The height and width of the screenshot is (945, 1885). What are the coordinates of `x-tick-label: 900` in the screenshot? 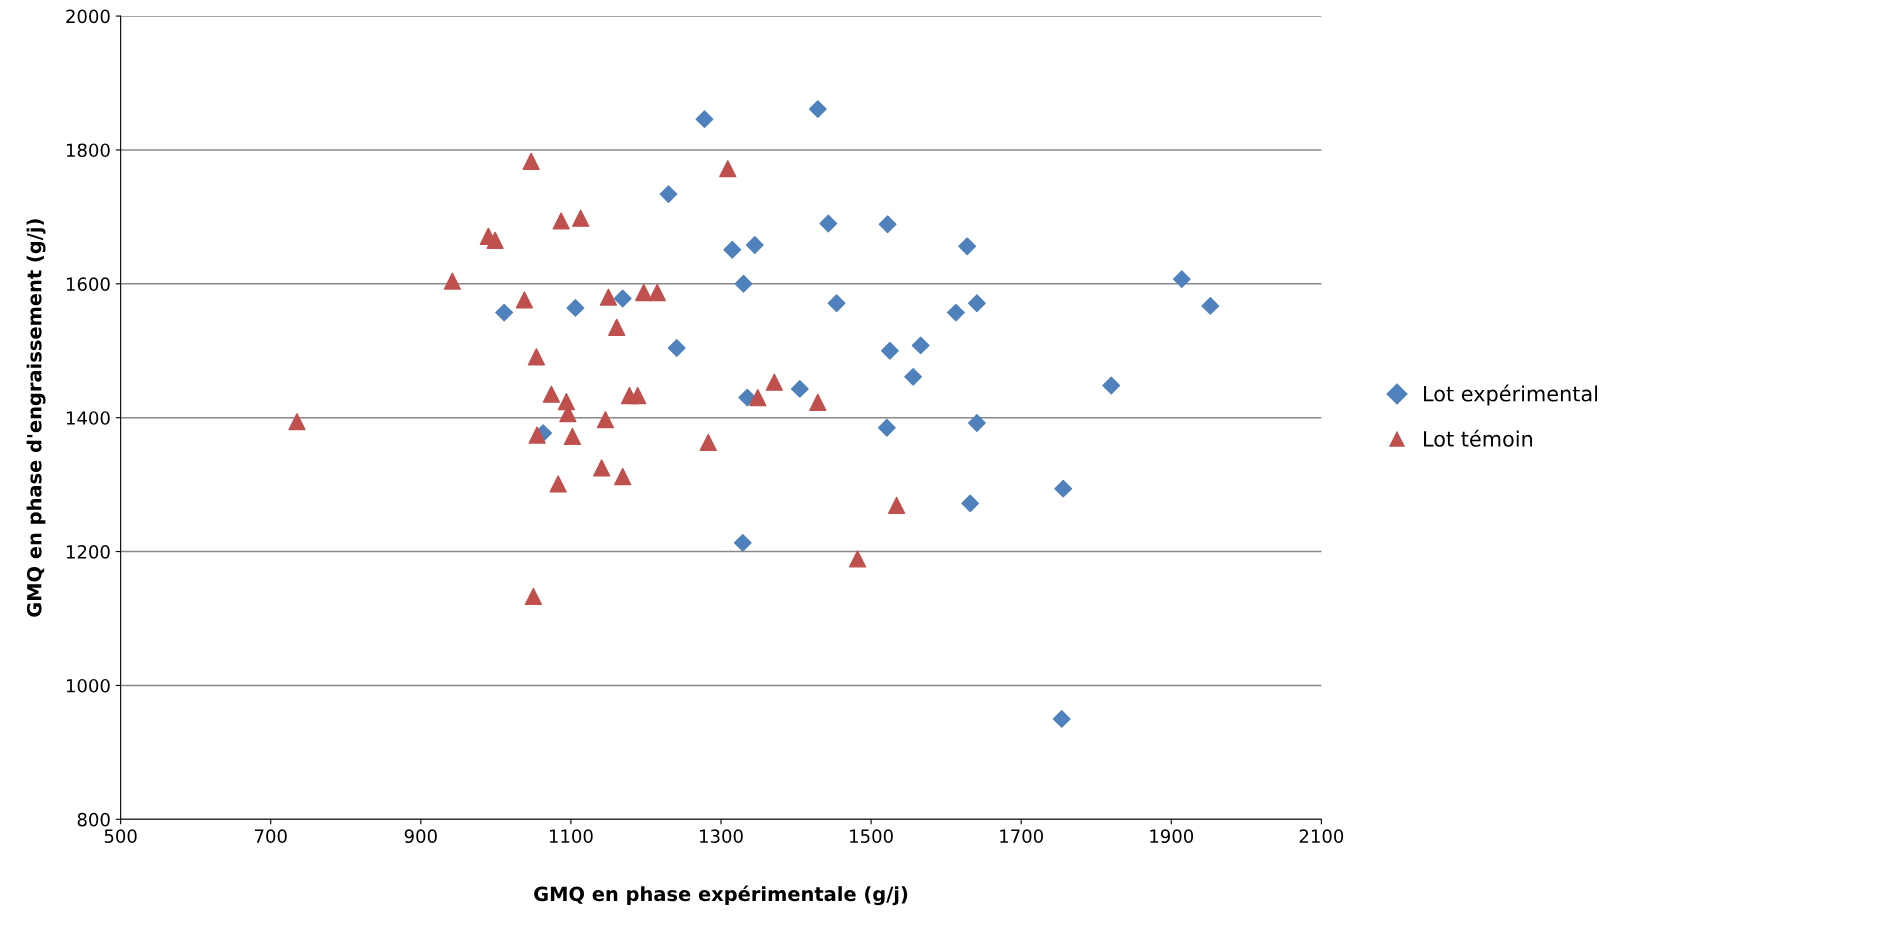 It's located at (420, 836).